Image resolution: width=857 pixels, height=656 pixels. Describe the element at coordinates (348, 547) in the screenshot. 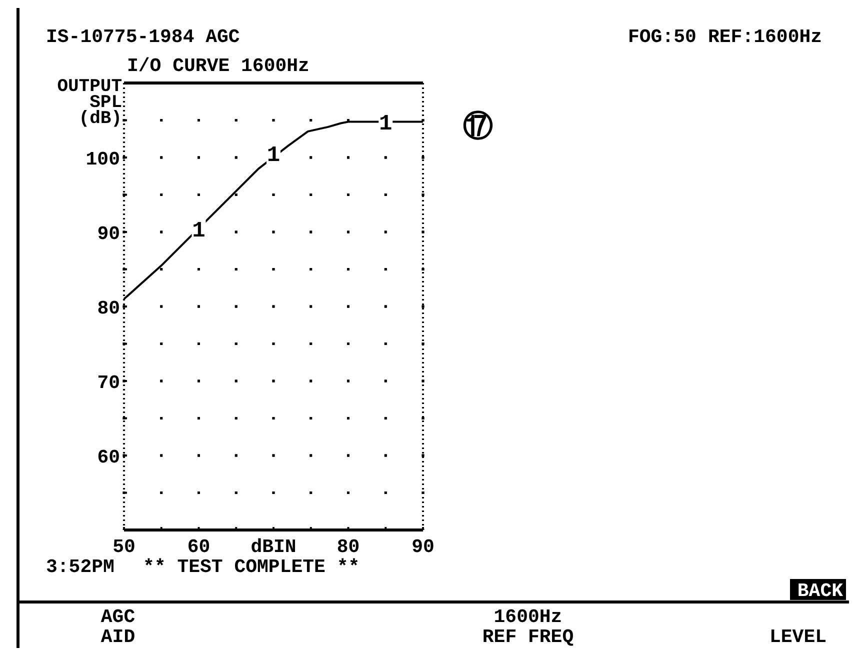

I see `x-tick-label: 80` at that location.